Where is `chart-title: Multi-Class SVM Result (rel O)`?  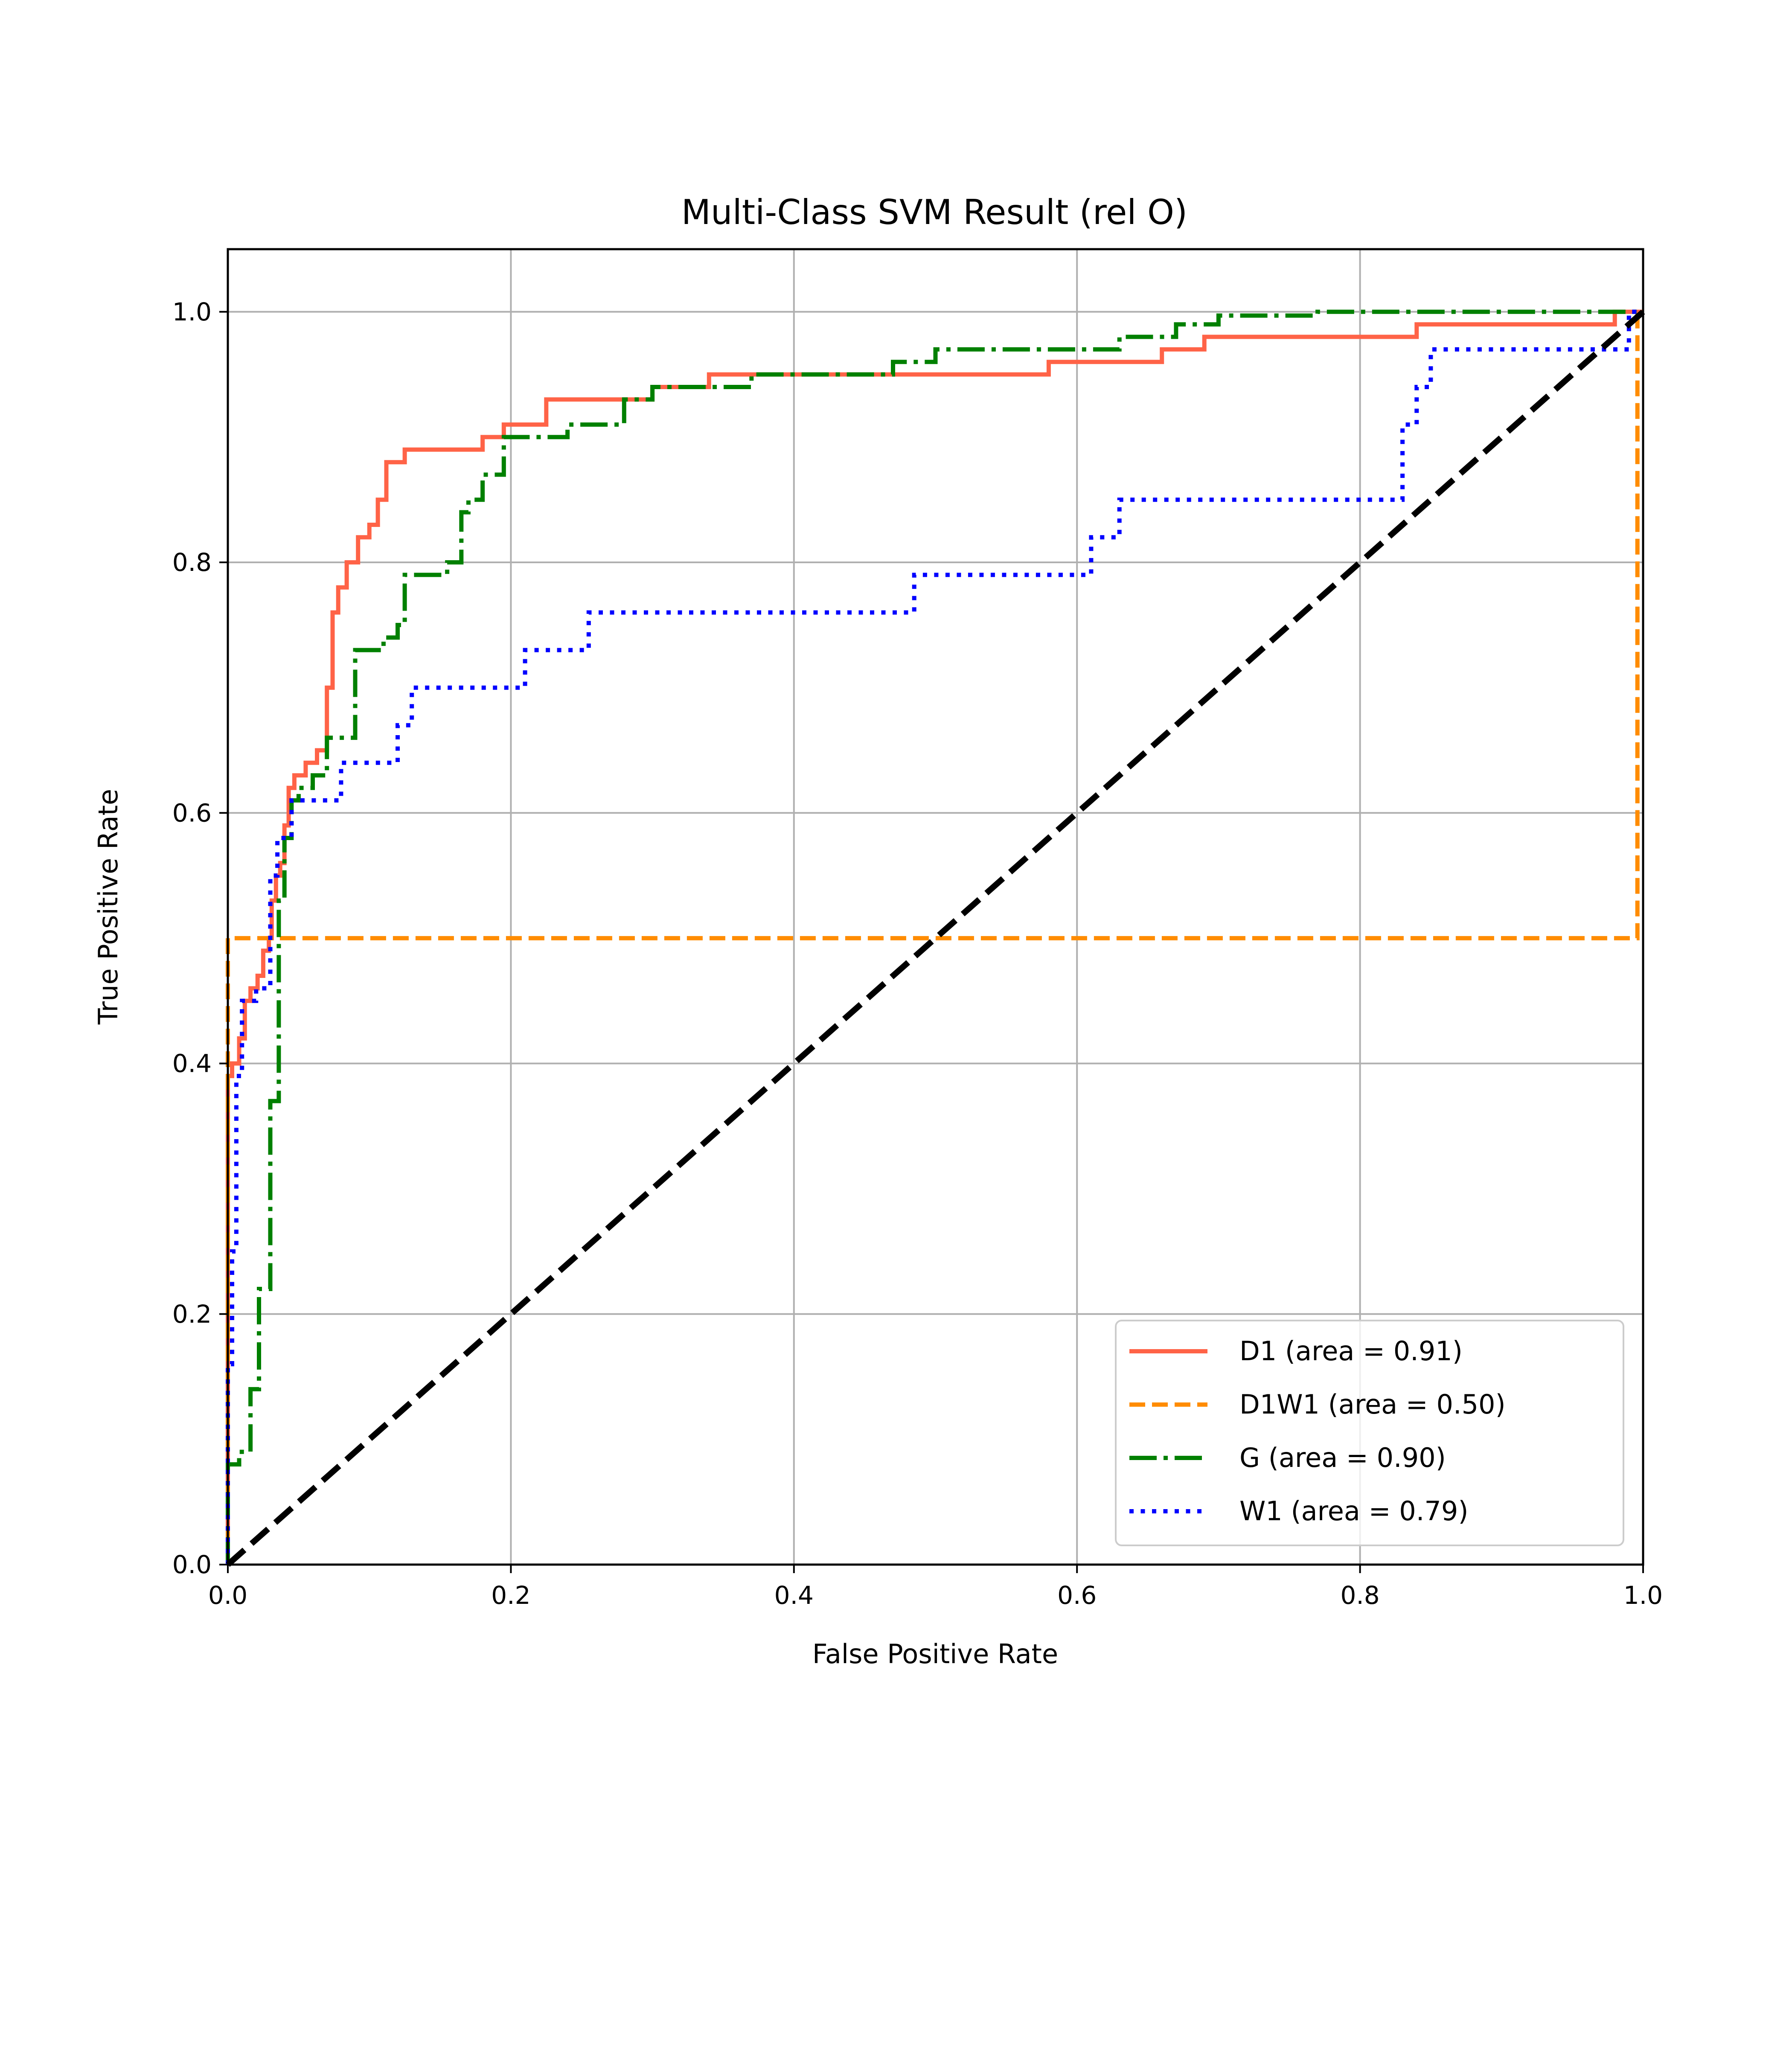 chart-title: Multi-Class SVM Result (rel O) is located at coordinates (934, 212).